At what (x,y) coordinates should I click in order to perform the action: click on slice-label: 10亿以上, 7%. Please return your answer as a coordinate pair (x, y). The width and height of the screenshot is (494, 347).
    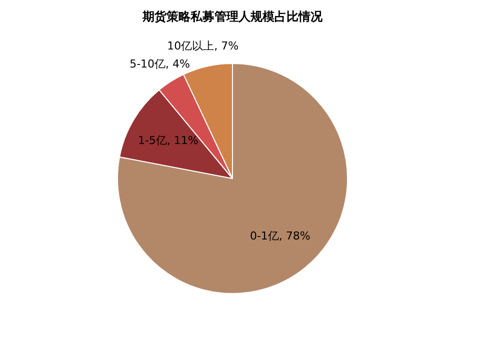
    Looking at the image, I should click on (203, 46).